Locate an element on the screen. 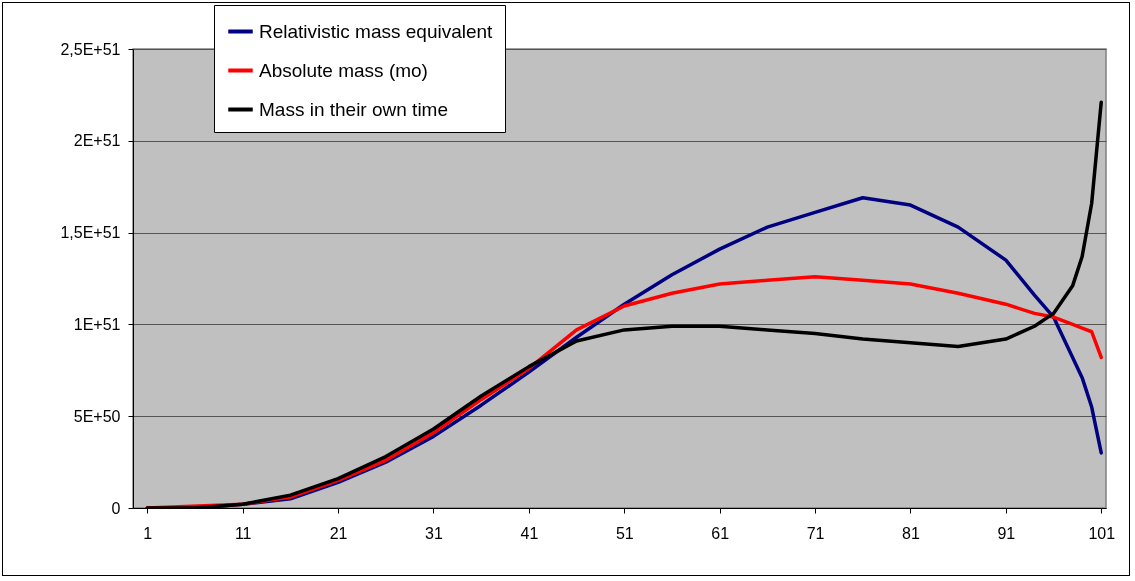 This screenshot has width=1135, height=581. x-tick-label: 71 is located at coordinates (815, 533).